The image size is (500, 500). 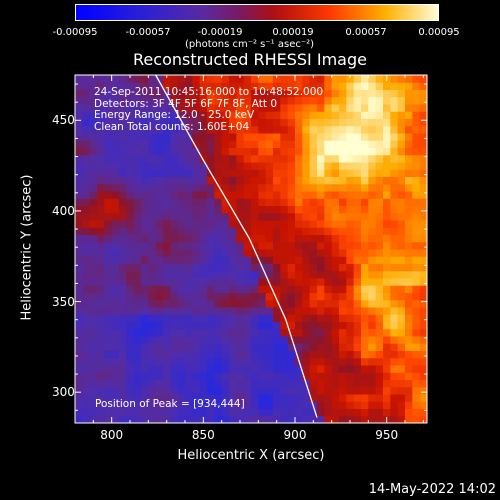 What do you see at coordinates (174, 115) in the screenshot?
I see `info-energy-range: Energy Range: 12.0 - 25.0 keV` at bounding box center [174, 115].